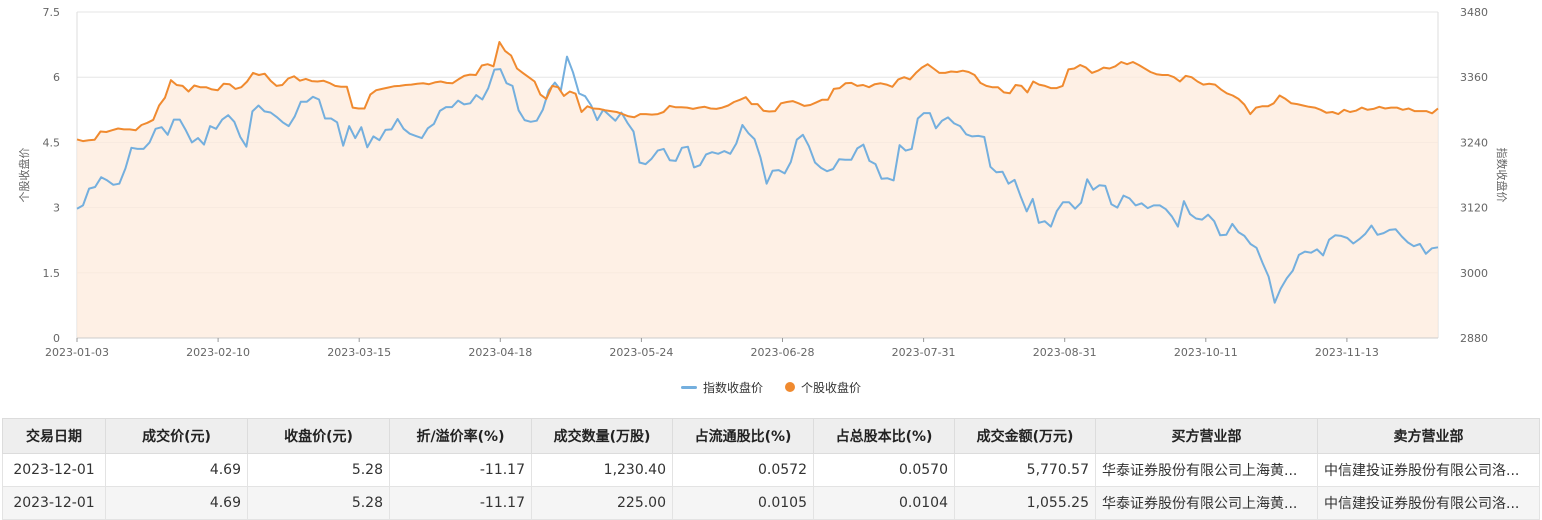 This screenshot has height=520, width=1542. Describe the element at coordinates (56, 338) in the screenshot. I see `y-left-tick-label: 0` at that location.